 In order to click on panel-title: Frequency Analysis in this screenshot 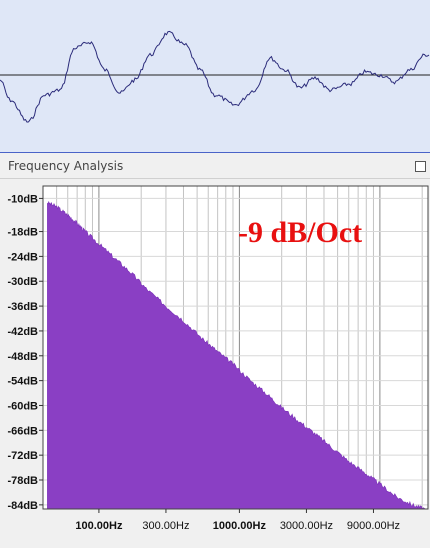, I will do `click(66, 166)`.